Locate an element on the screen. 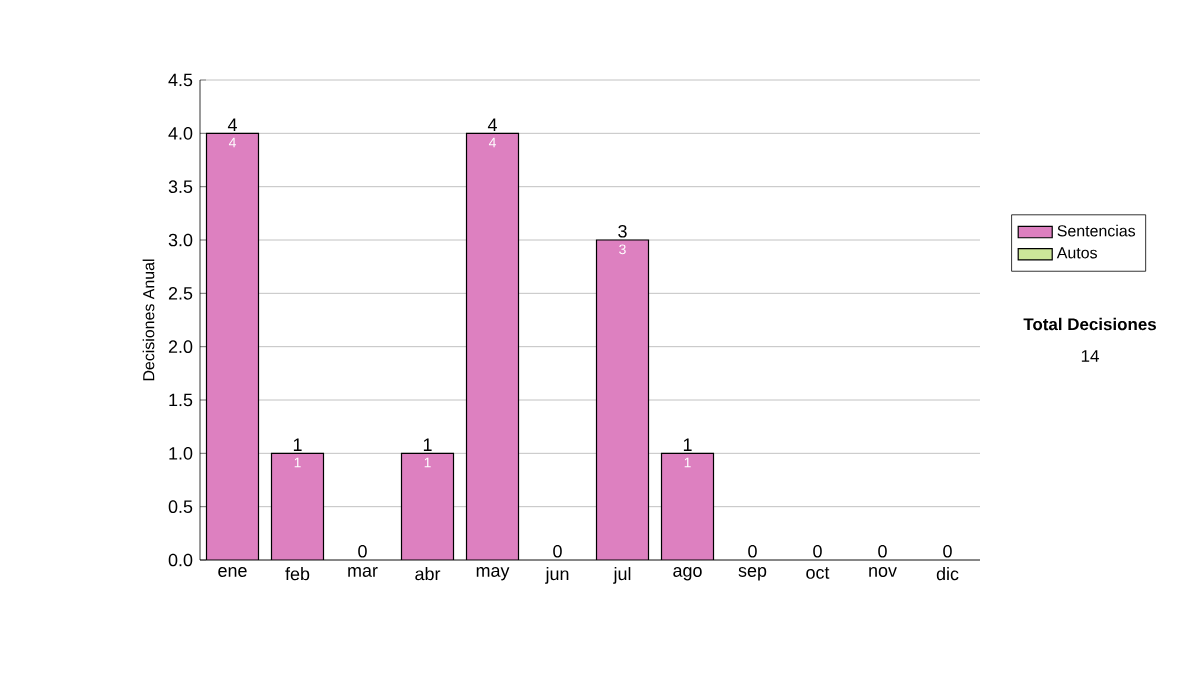  total-label: 3 is located at coordinates (622, 231).